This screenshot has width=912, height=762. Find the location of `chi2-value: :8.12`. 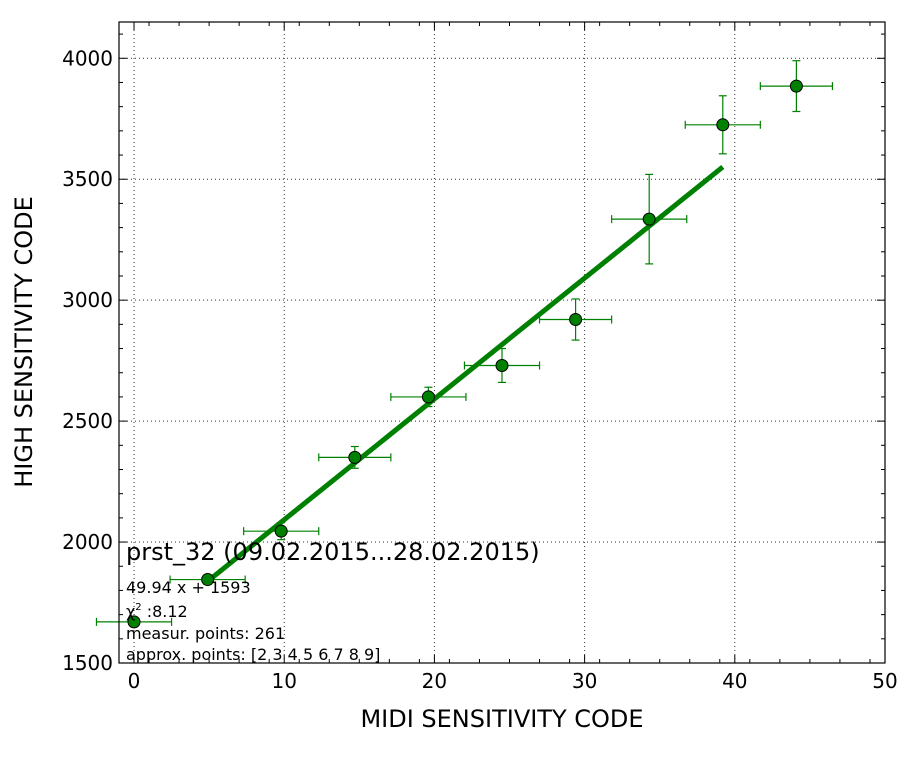

chi2-value: :8.12 is located at coordinates (165, 611).